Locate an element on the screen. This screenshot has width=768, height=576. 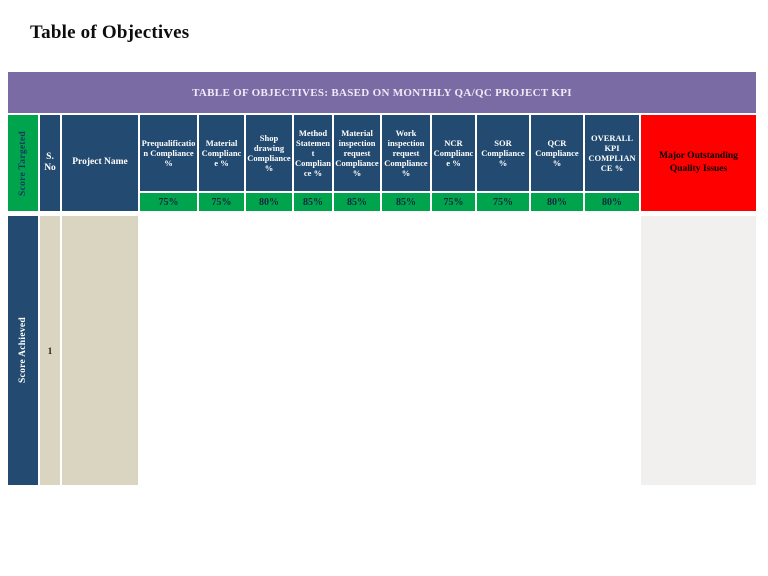
col-header-work-inspection-request-compliance: Work inspection request Compliance % is located at coordinates (406, 153).